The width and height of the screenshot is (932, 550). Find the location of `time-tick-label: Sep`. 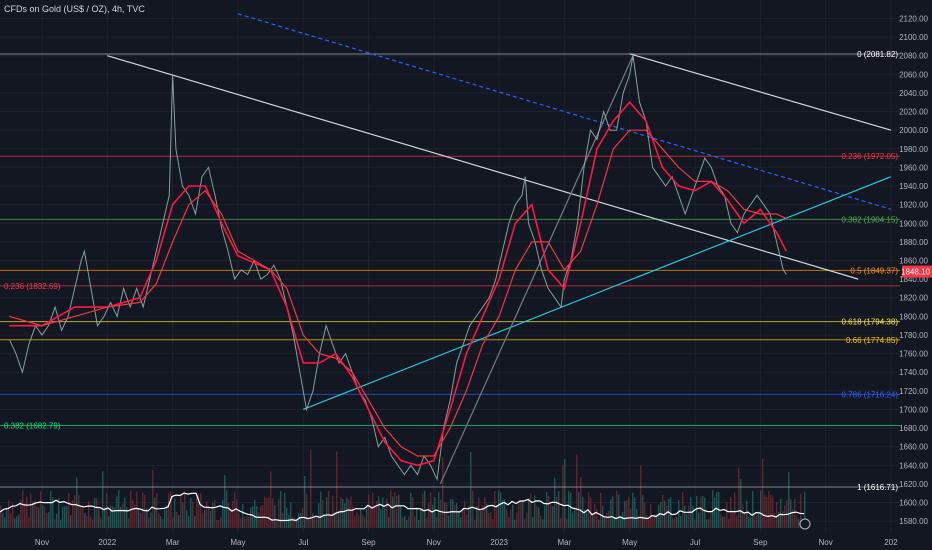

time-tick-label: Sep is located at coordinates (368, 542).